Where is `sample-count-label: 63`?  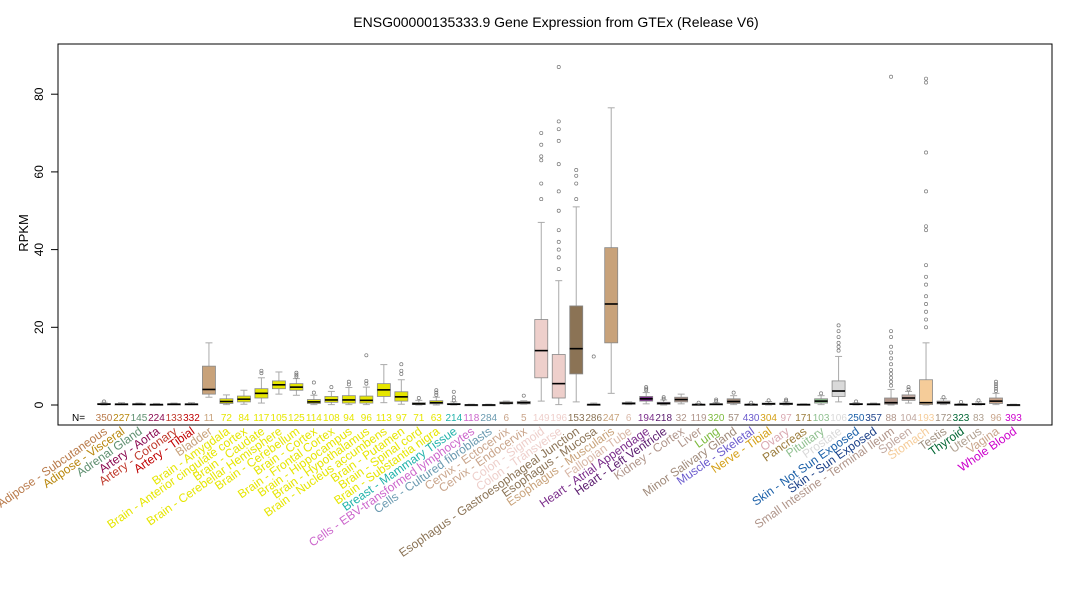
sample-count-label: 63 is located at coordinates (437, 418).